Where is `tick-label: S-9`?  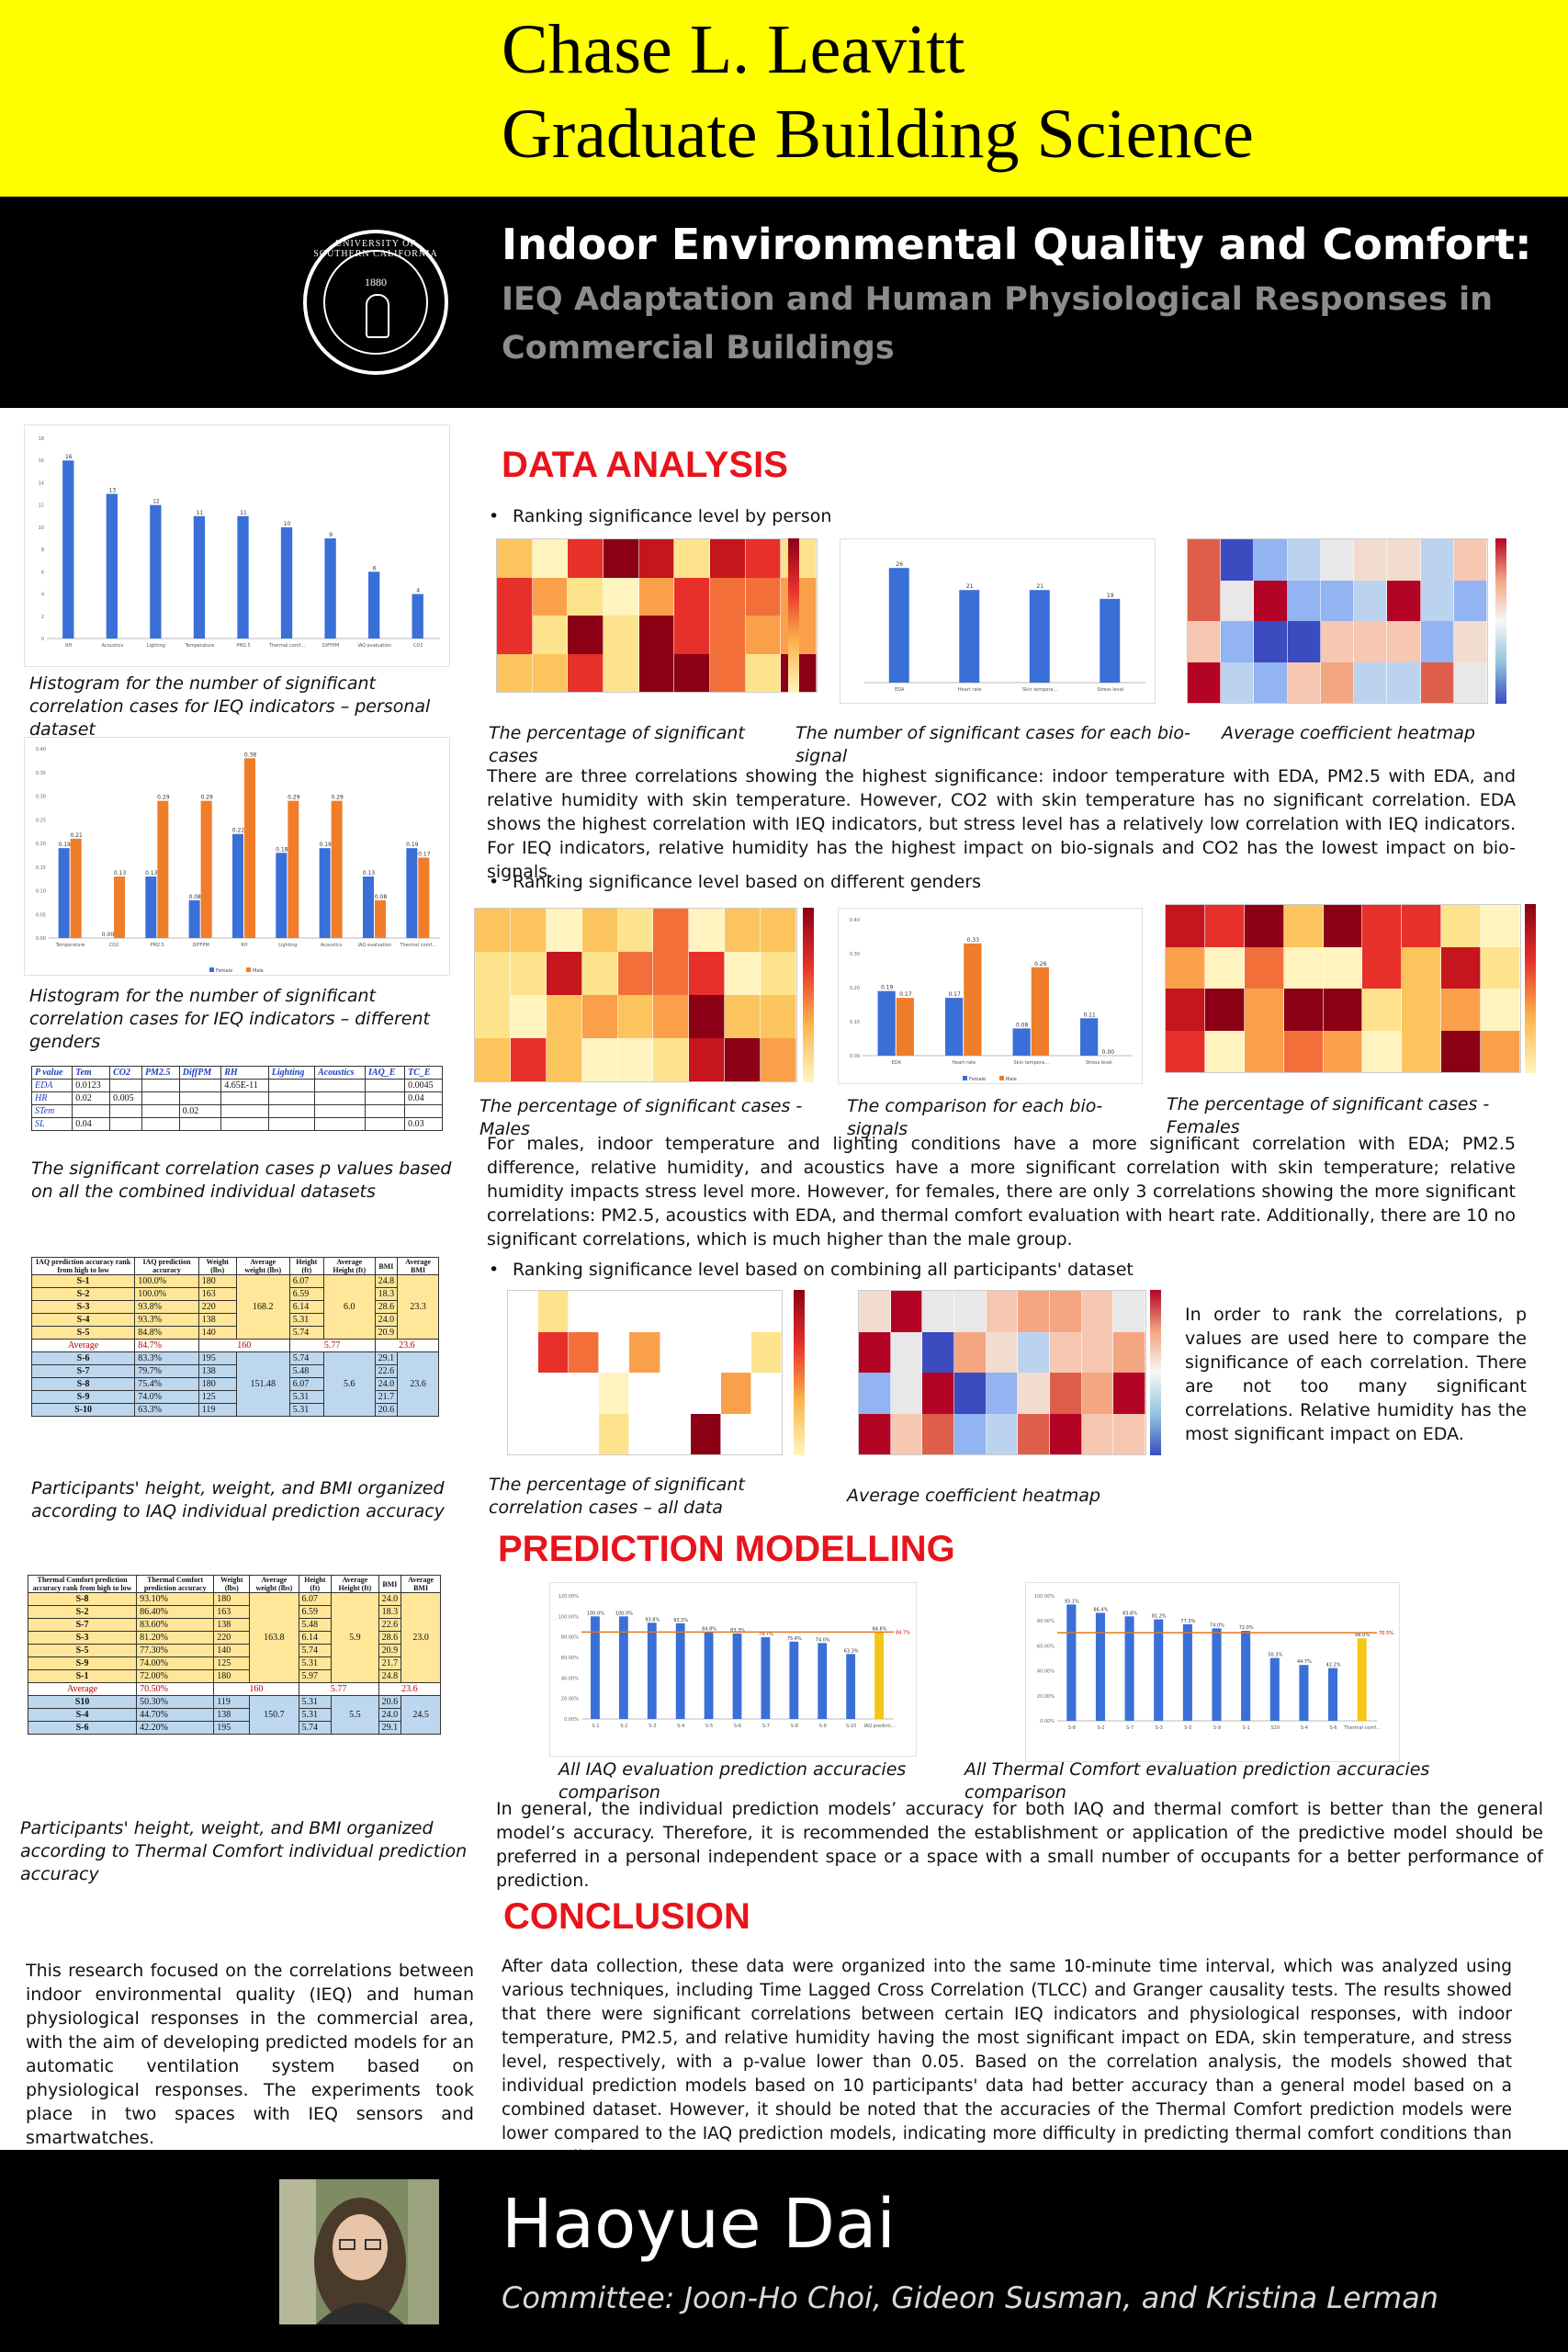 tick-label: S-9 is located at coordinates (1217, 1728).